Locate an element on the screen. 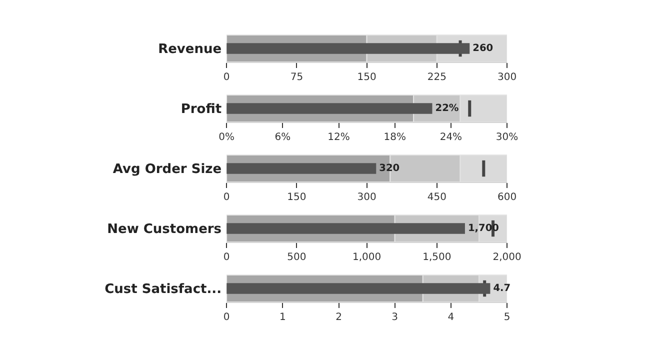  x-tick-label: 2 is located at coordinates (339, 317).